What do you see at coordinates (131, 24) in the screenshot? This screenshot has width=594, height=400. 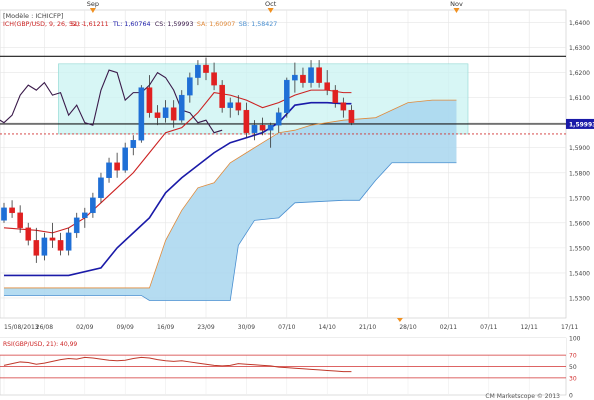 I see `legend-item: TL: 1,60764` at bounding box center [131, 24].